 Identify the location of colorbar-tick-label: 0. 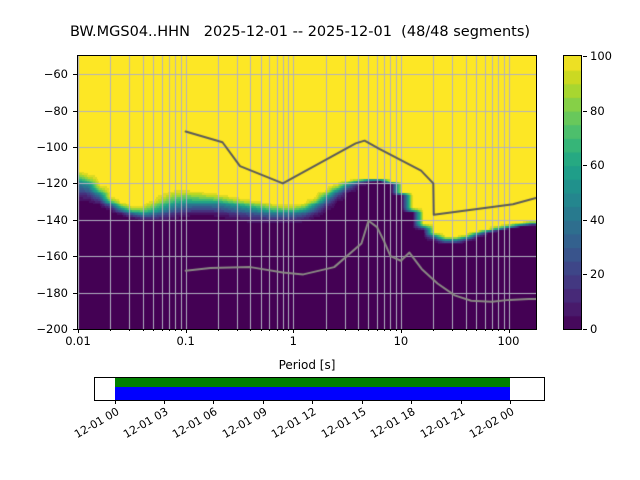
(594, 329).